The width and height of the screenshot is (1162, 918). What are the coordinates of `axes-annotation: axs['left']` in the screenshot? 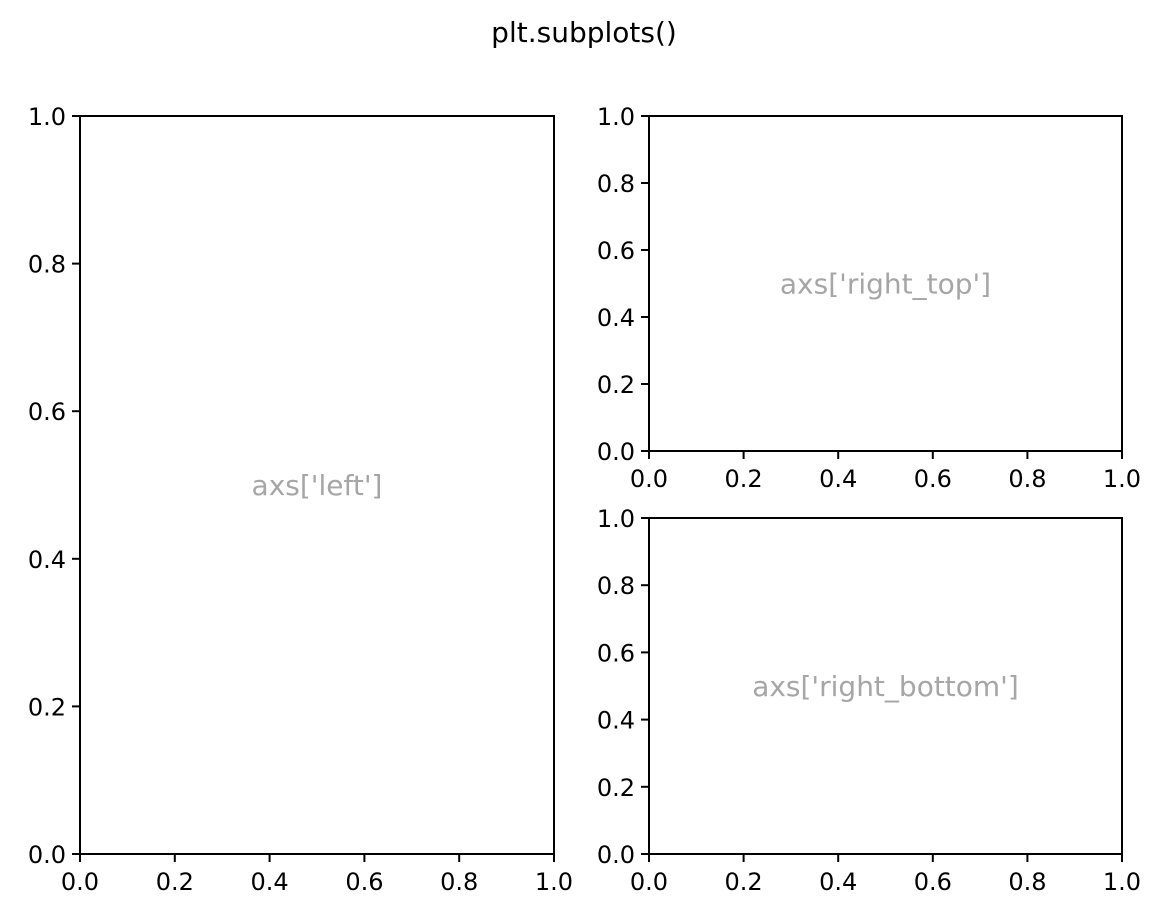 It's located at (317, 485).